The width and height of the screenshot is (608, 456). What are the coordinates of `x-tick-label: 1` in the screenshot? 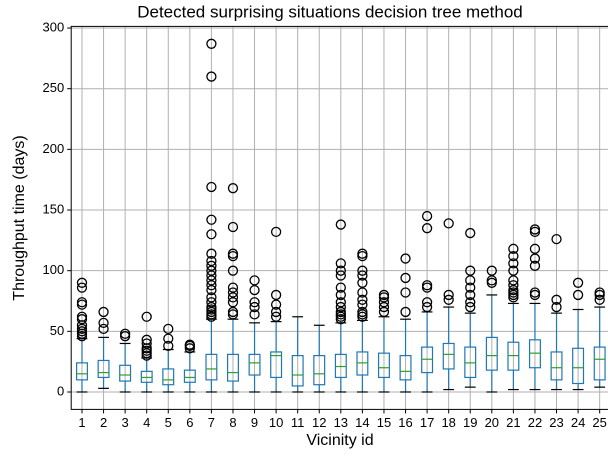 It's located at (81, 422).